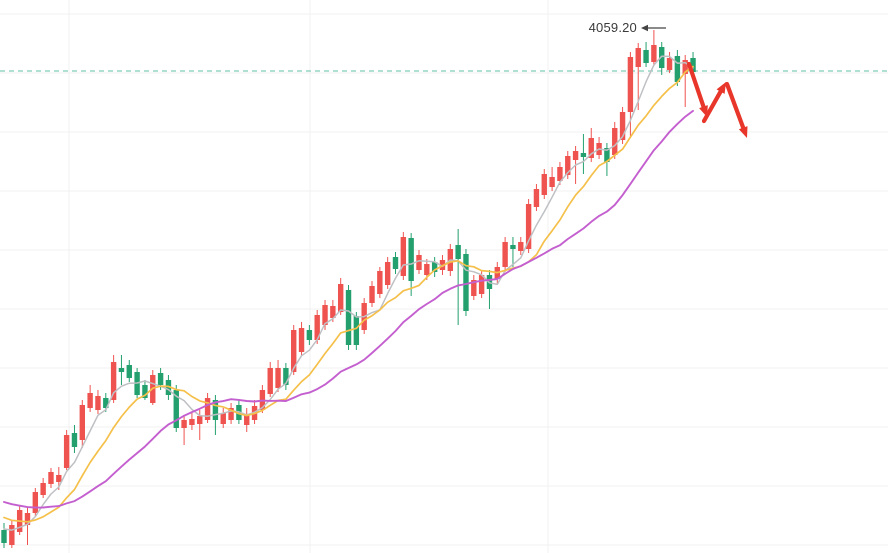 The height and width of the screenshot is (553, 888). I want to click on trend-forecast-arrow, so click(717, 99).